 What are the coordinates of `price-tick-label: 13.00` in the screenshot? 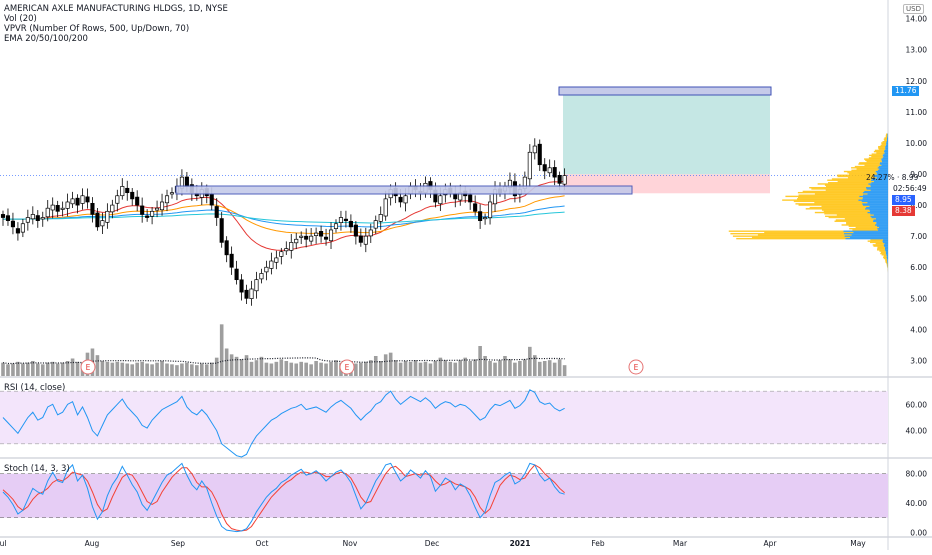 It's located at (917, 50).